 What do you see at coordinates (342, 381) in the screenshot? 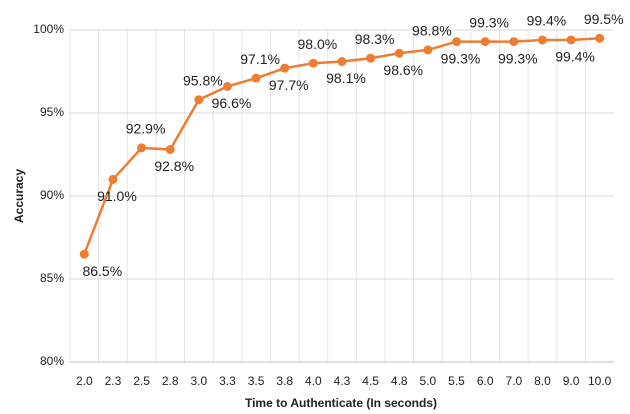
I see `x-tick-label: 4.3` at bounding box center [342, 381].